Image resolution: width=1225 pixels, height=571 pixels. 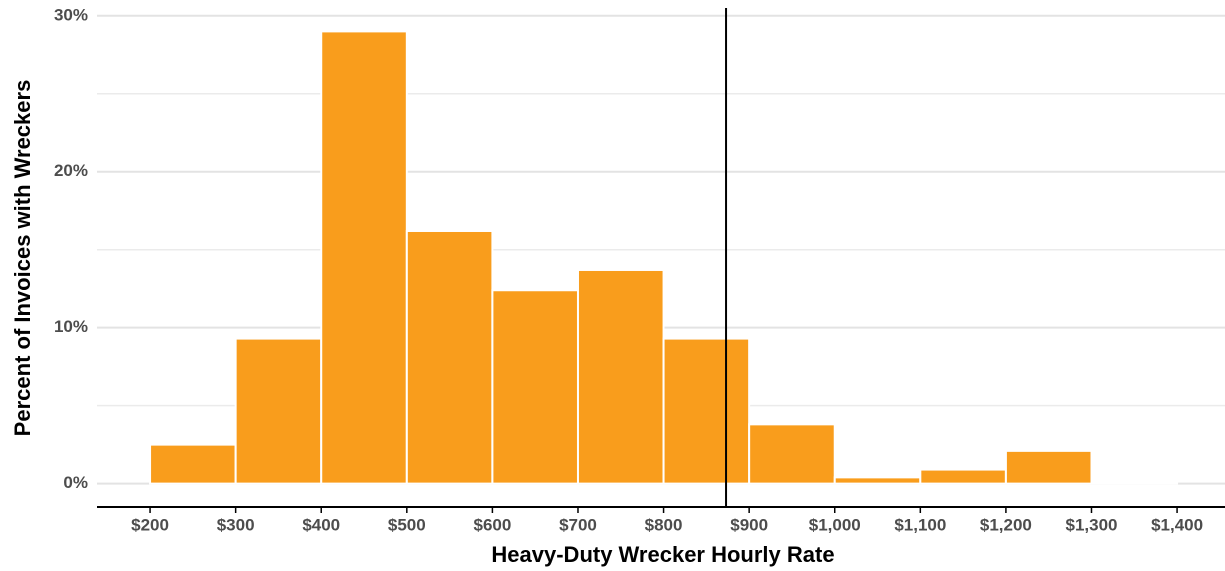 I want to click on x-tick-label: $1,300, so click(x=1091, y=524).